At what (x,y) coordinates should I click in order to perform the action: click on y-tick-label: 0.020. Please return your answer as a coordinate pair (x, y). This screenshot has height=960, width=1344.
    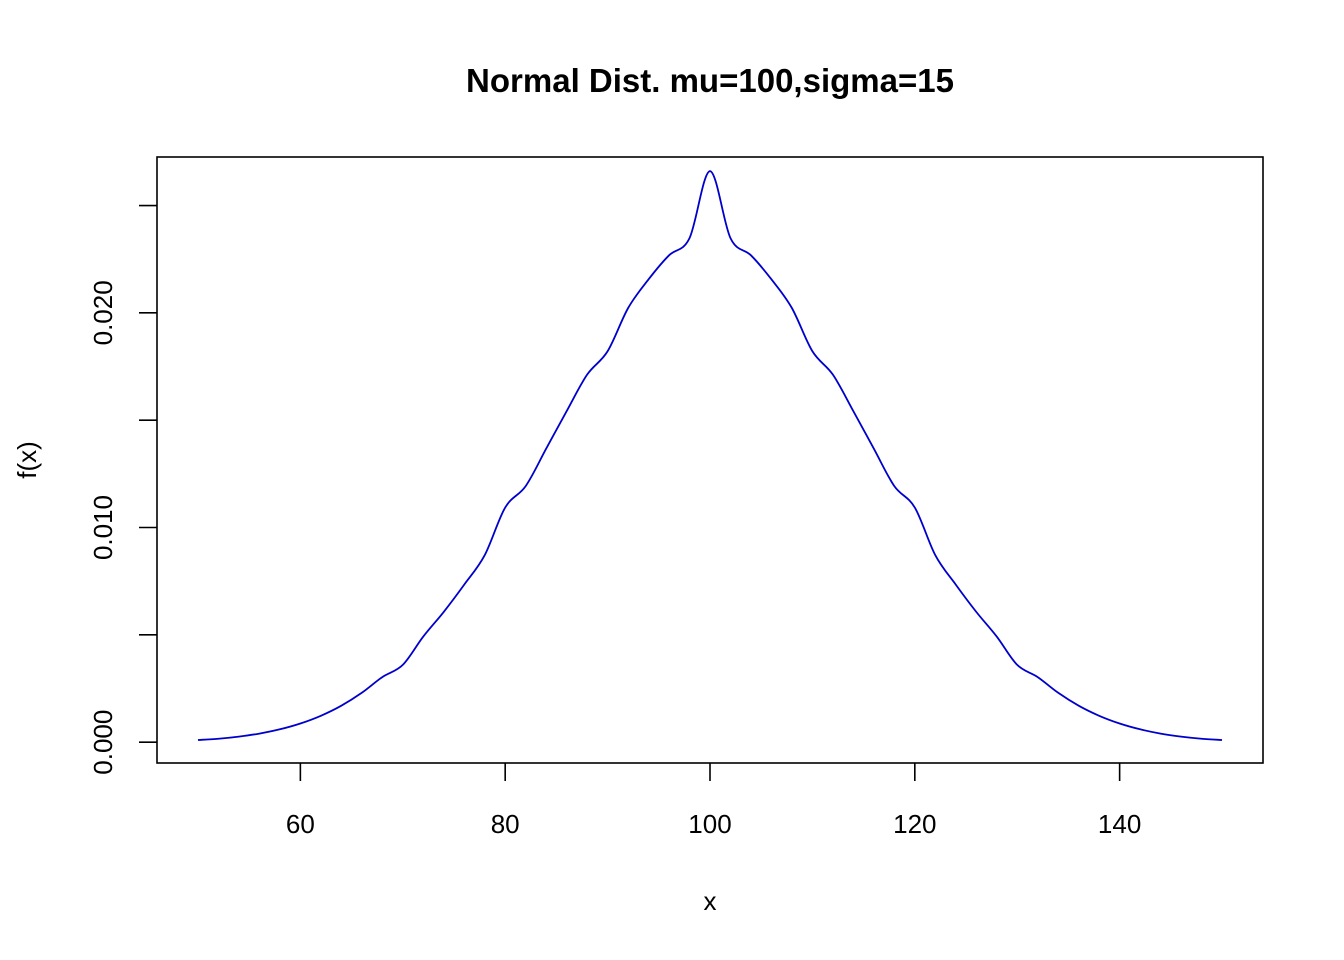
    Looking at the image, I should click on (103, 312).